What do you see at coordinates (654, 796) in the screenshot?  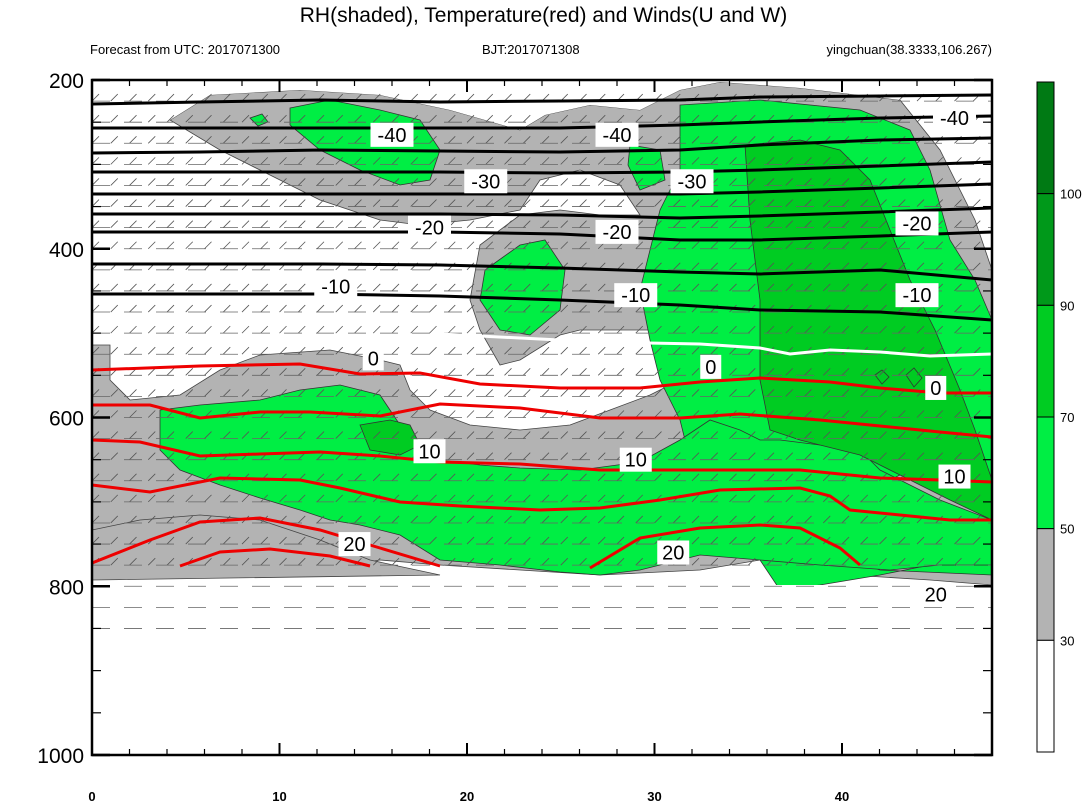 I see `x-tick-label: 30` at bounding box center [654, 796].